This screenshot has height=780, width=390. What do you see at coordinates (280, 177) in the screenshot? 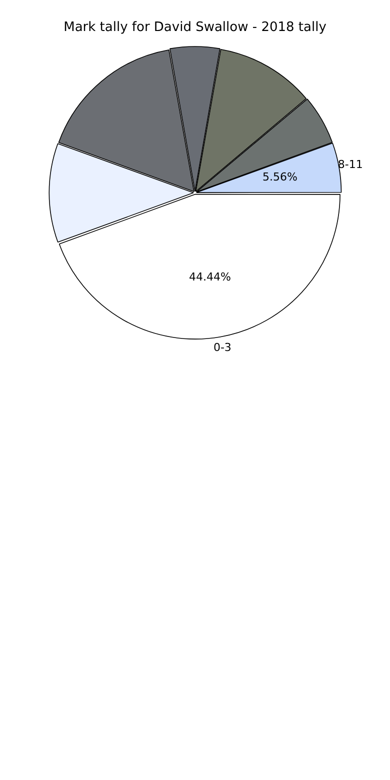
I see `data-label: 5.56%` at bounding box center [280, 177].